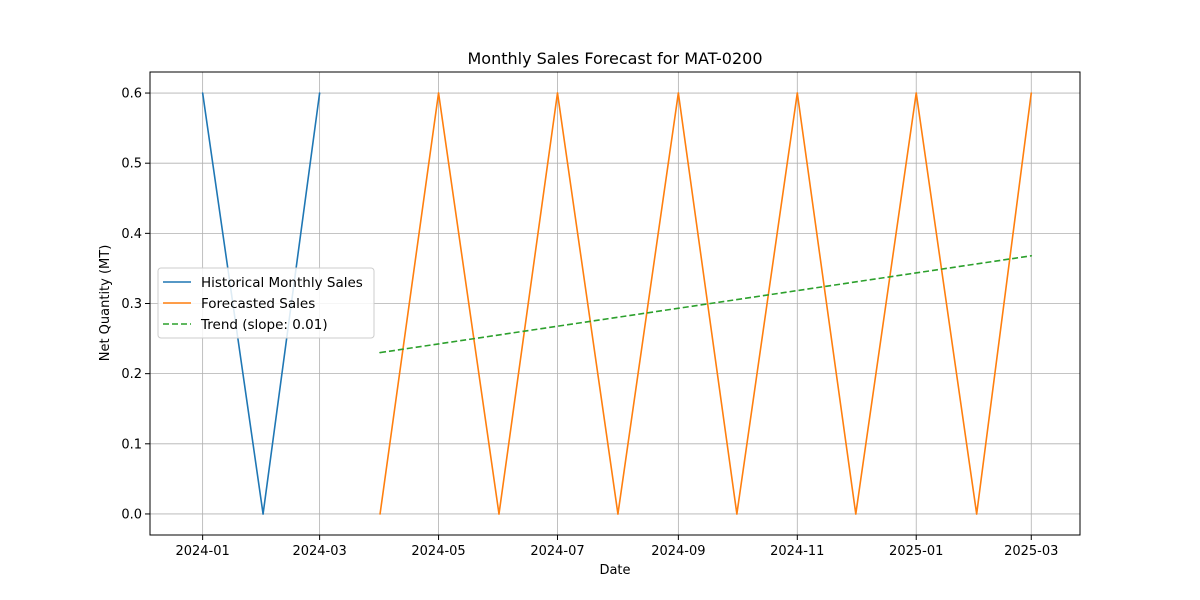 Image resolution: width=1200 pixels, height=600 pixels. I want to click on x-tick-label: 2024-11, so click(797, 551).